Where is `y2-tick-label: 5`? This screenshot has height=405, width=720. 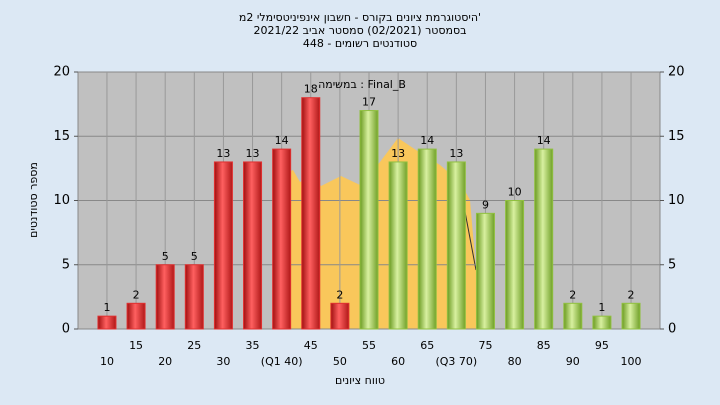 y2-tick-label: 5 is located at coordinates (672, 264).